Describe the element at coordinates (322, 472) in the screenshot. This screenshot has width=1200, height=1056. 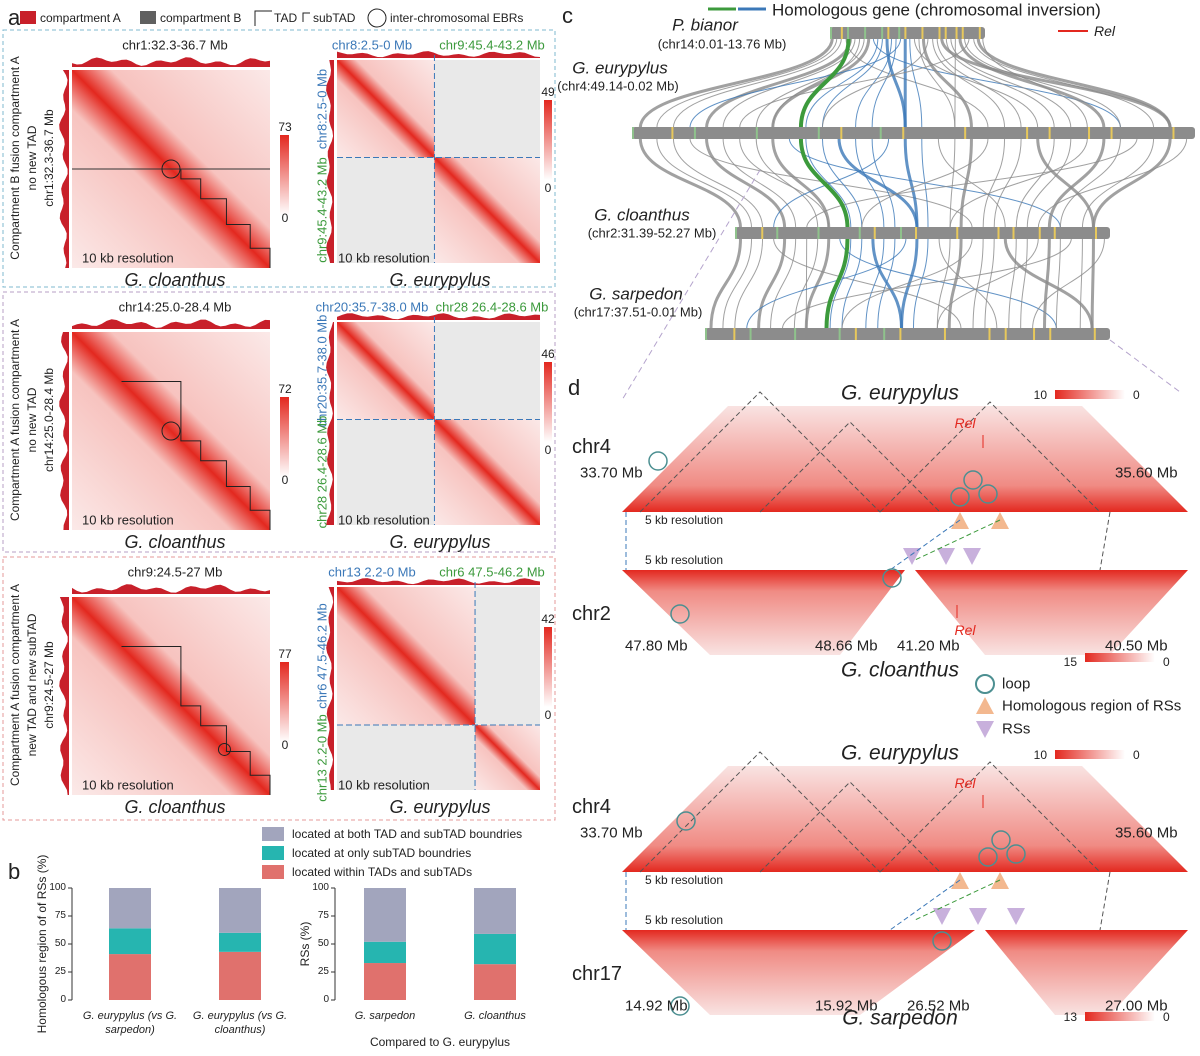
I see `chr-label: chr28 26.4-28.6 Mb` at that location.